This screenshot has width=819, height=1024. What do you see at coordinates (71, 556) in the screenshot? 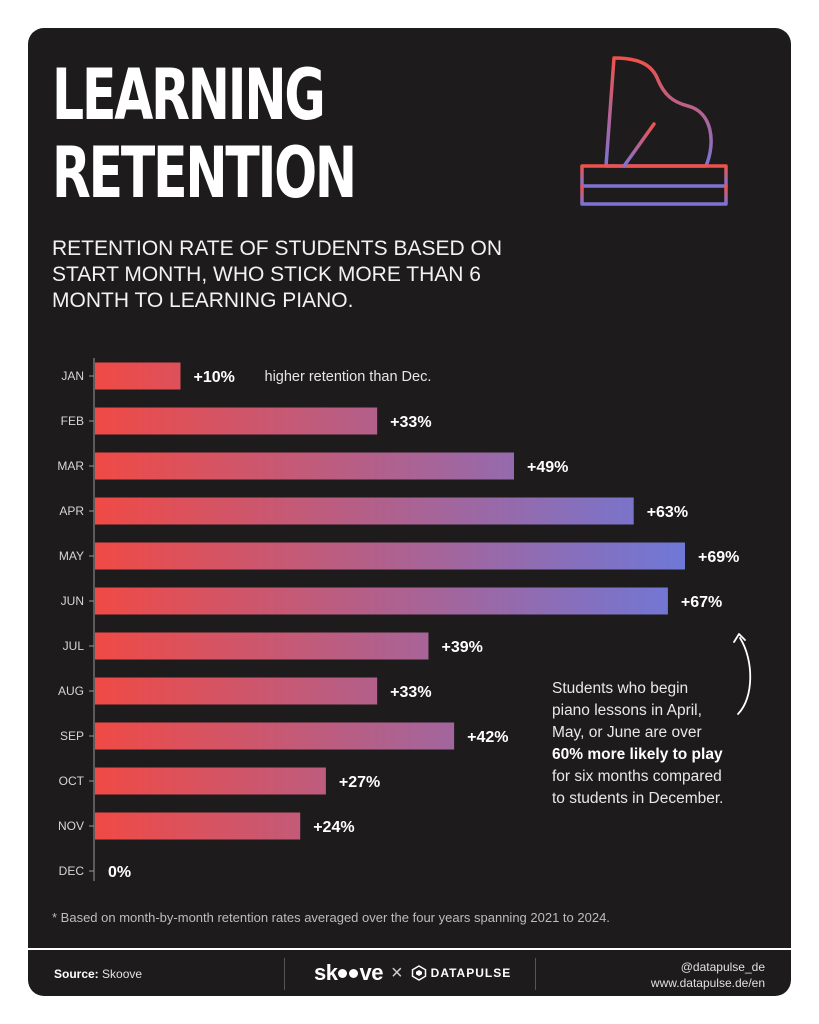
I see `category-label: MAY` at bounding box center [71, 556].